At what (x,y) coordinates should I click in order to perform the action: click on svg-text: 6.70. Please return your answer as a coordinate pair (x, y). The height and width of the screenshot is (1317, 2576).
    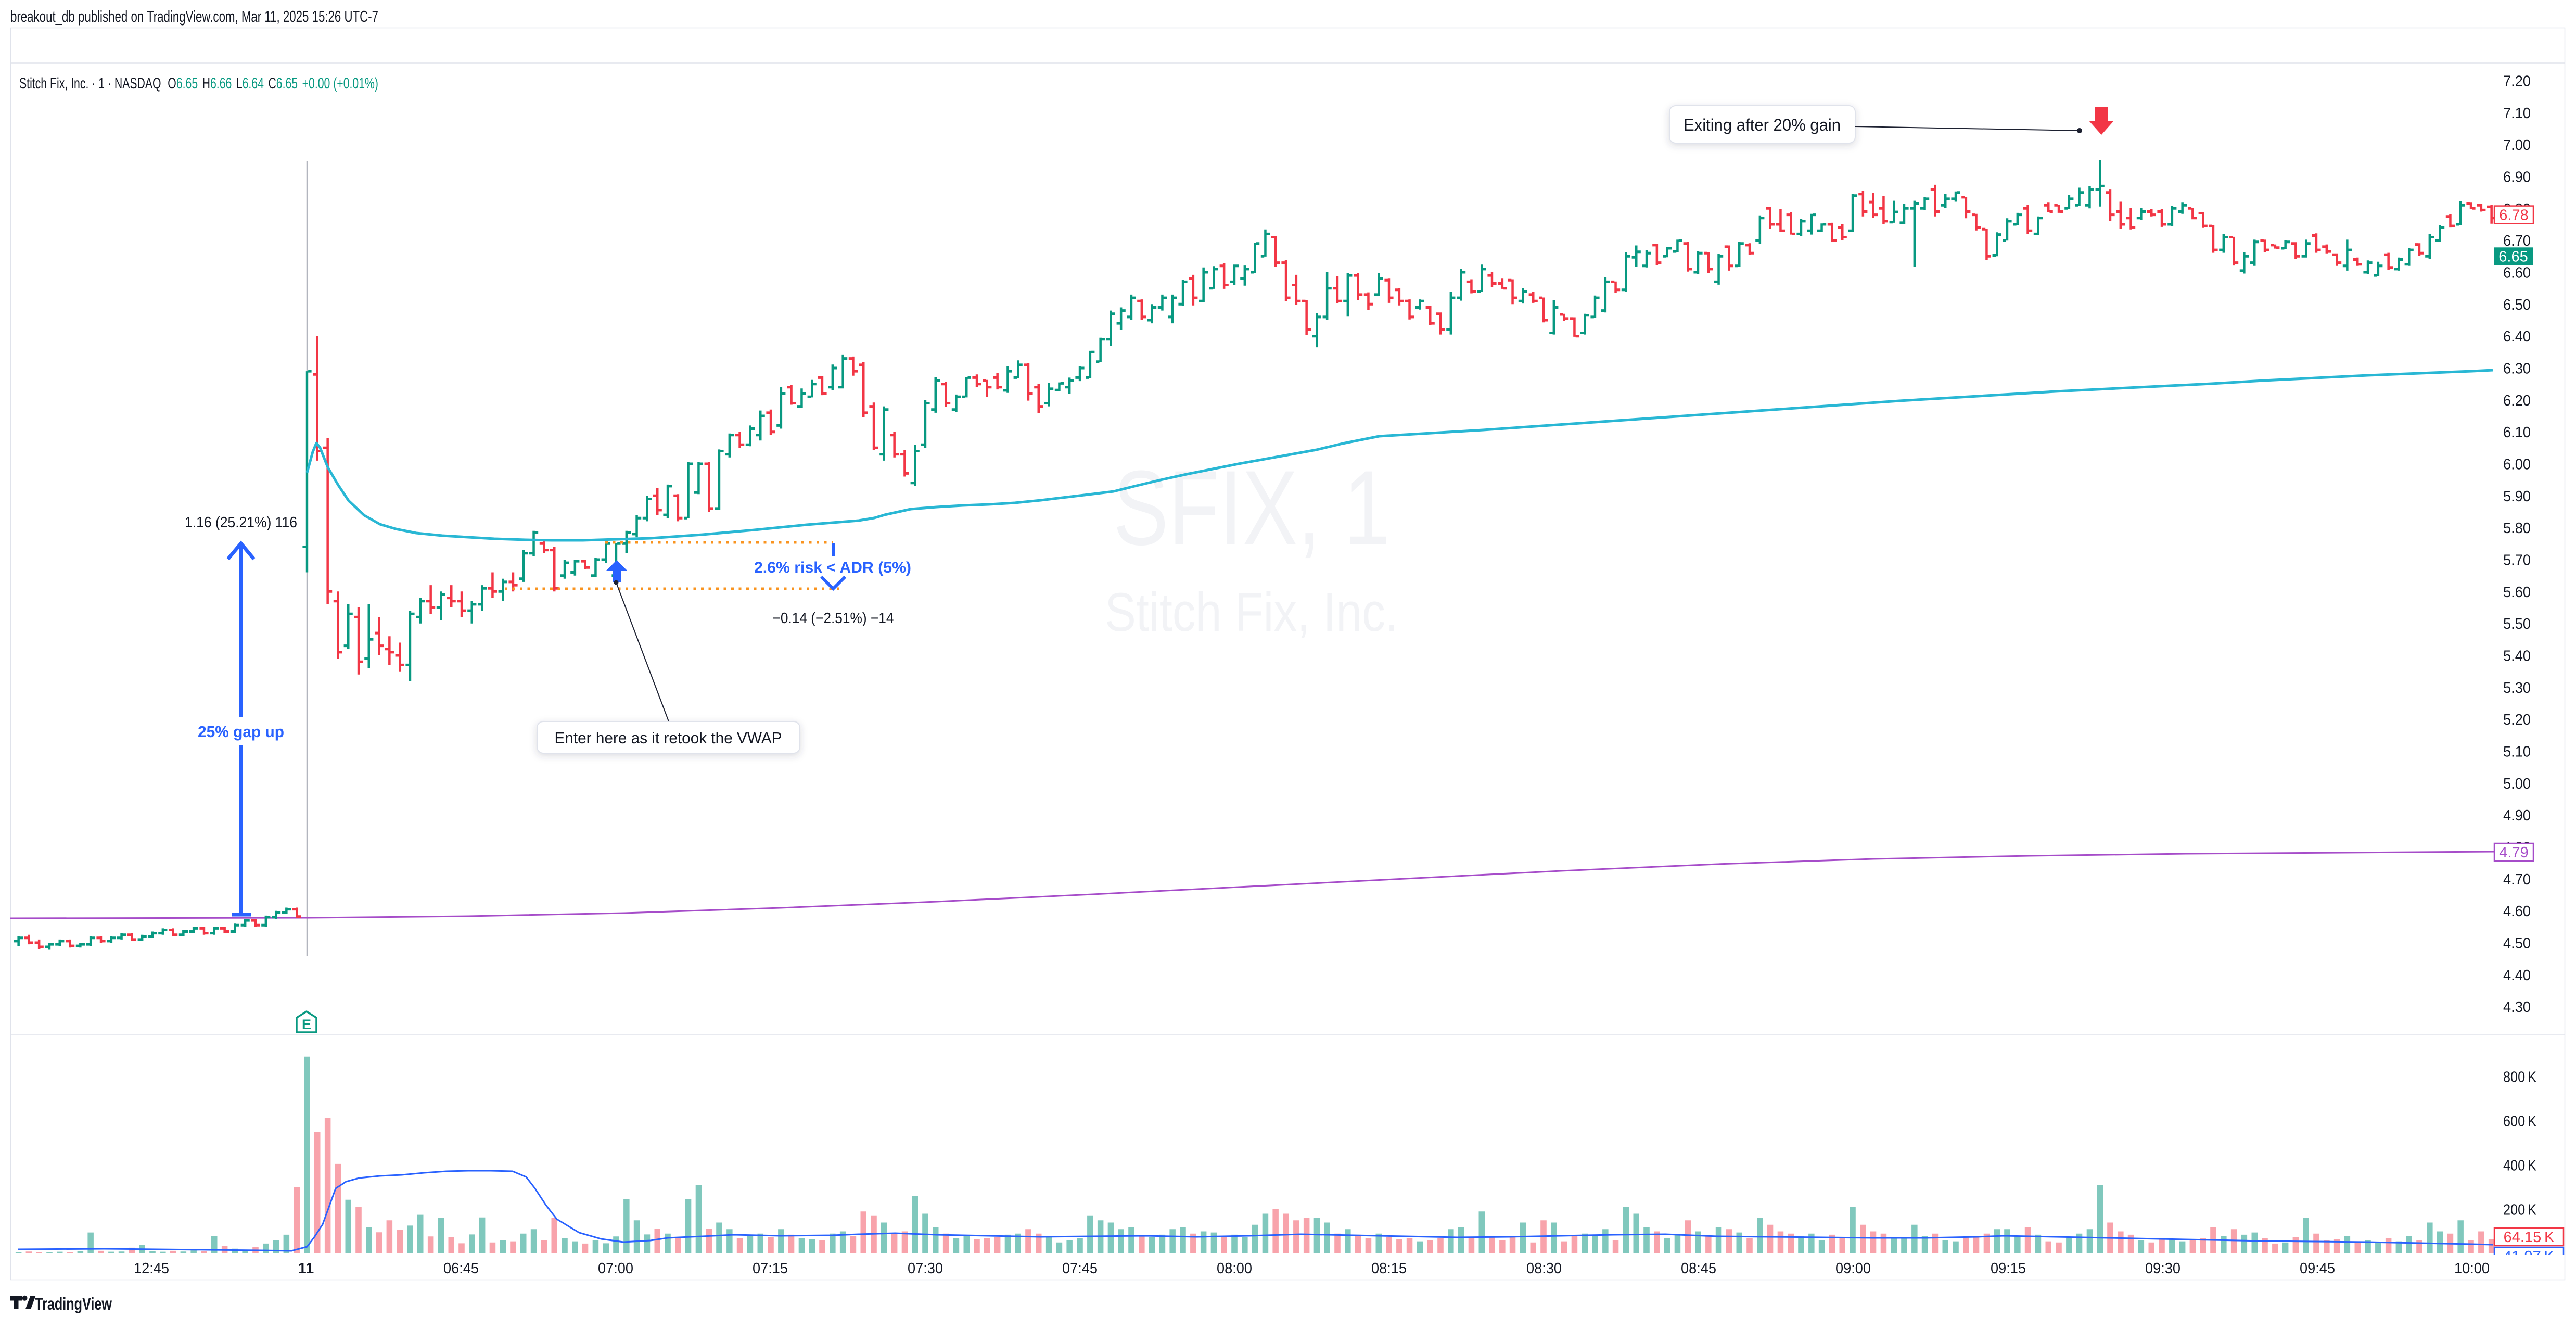
    Looking at the image, I should click on (2517, 241).